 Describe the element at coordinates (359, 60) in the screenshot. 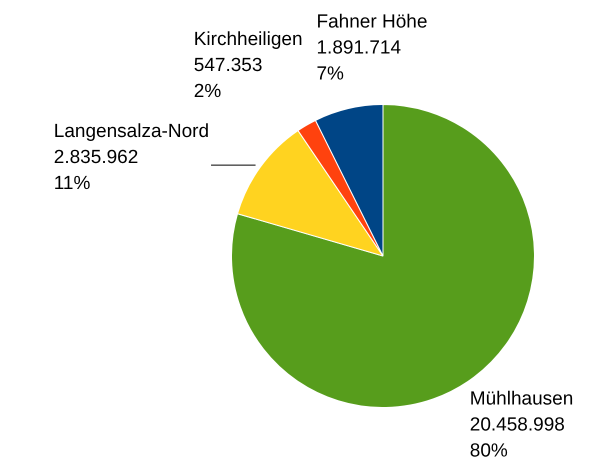

I see `data-label: 1.891.714 7%` at that location.